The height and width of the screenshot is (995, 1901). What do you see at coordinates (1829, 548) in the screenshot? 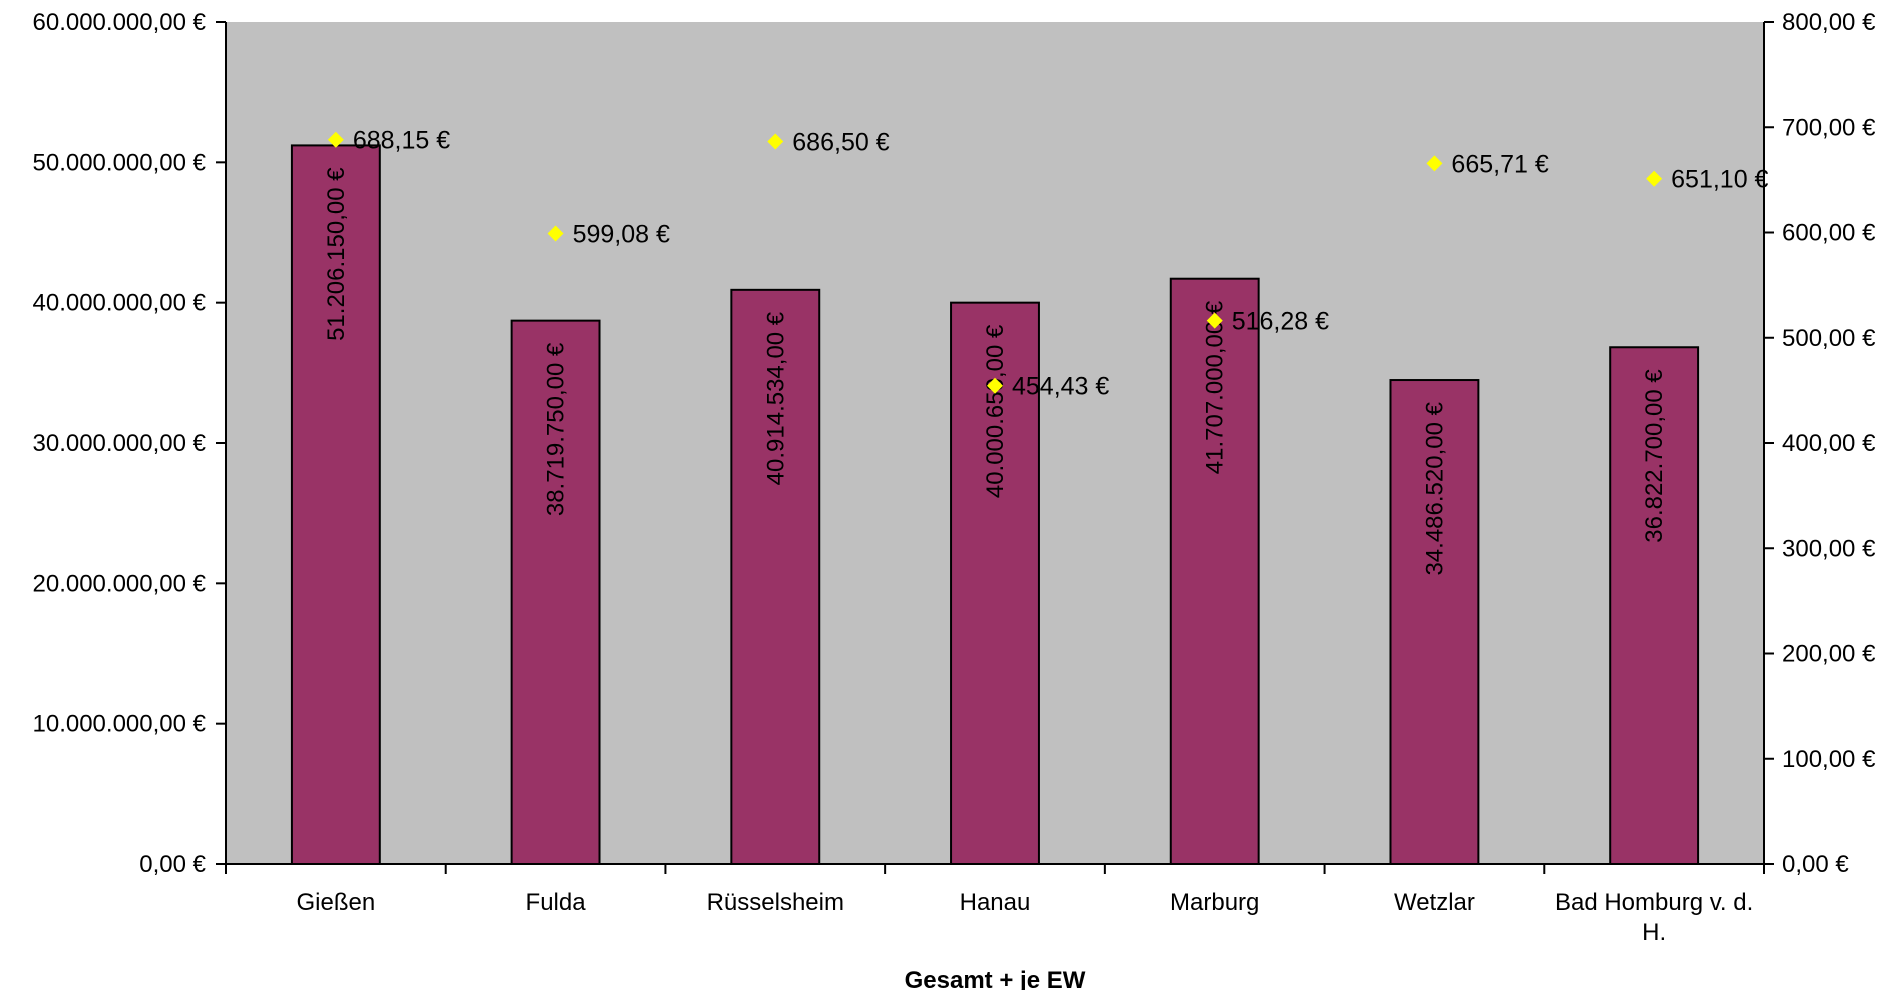
I see `right-tick-label: 300,00 €` at bounding box center [1829, 548].